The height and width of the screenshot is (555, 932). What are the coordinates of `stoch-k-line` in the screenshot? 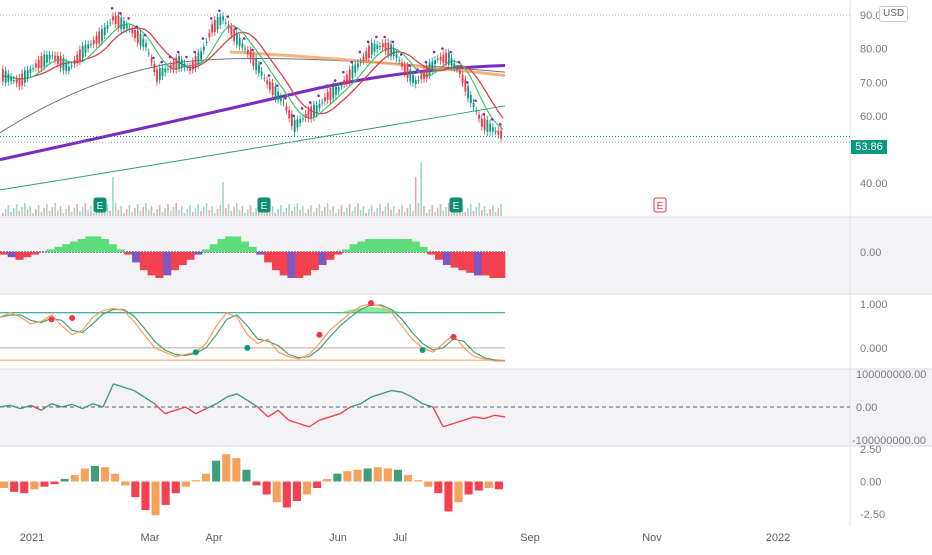 It's located at (252, 332).